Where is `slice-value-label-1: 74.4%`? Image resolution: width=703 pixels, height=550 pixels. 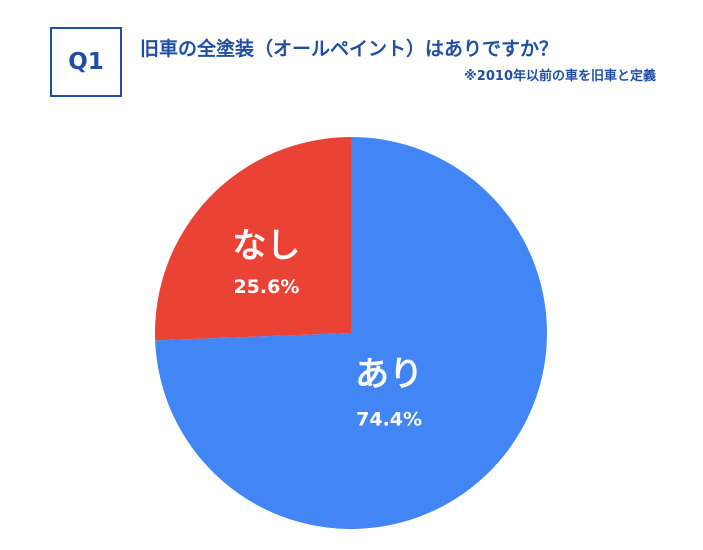 slice-value-label-1: 74.4% is located at coordinates (389, 419).